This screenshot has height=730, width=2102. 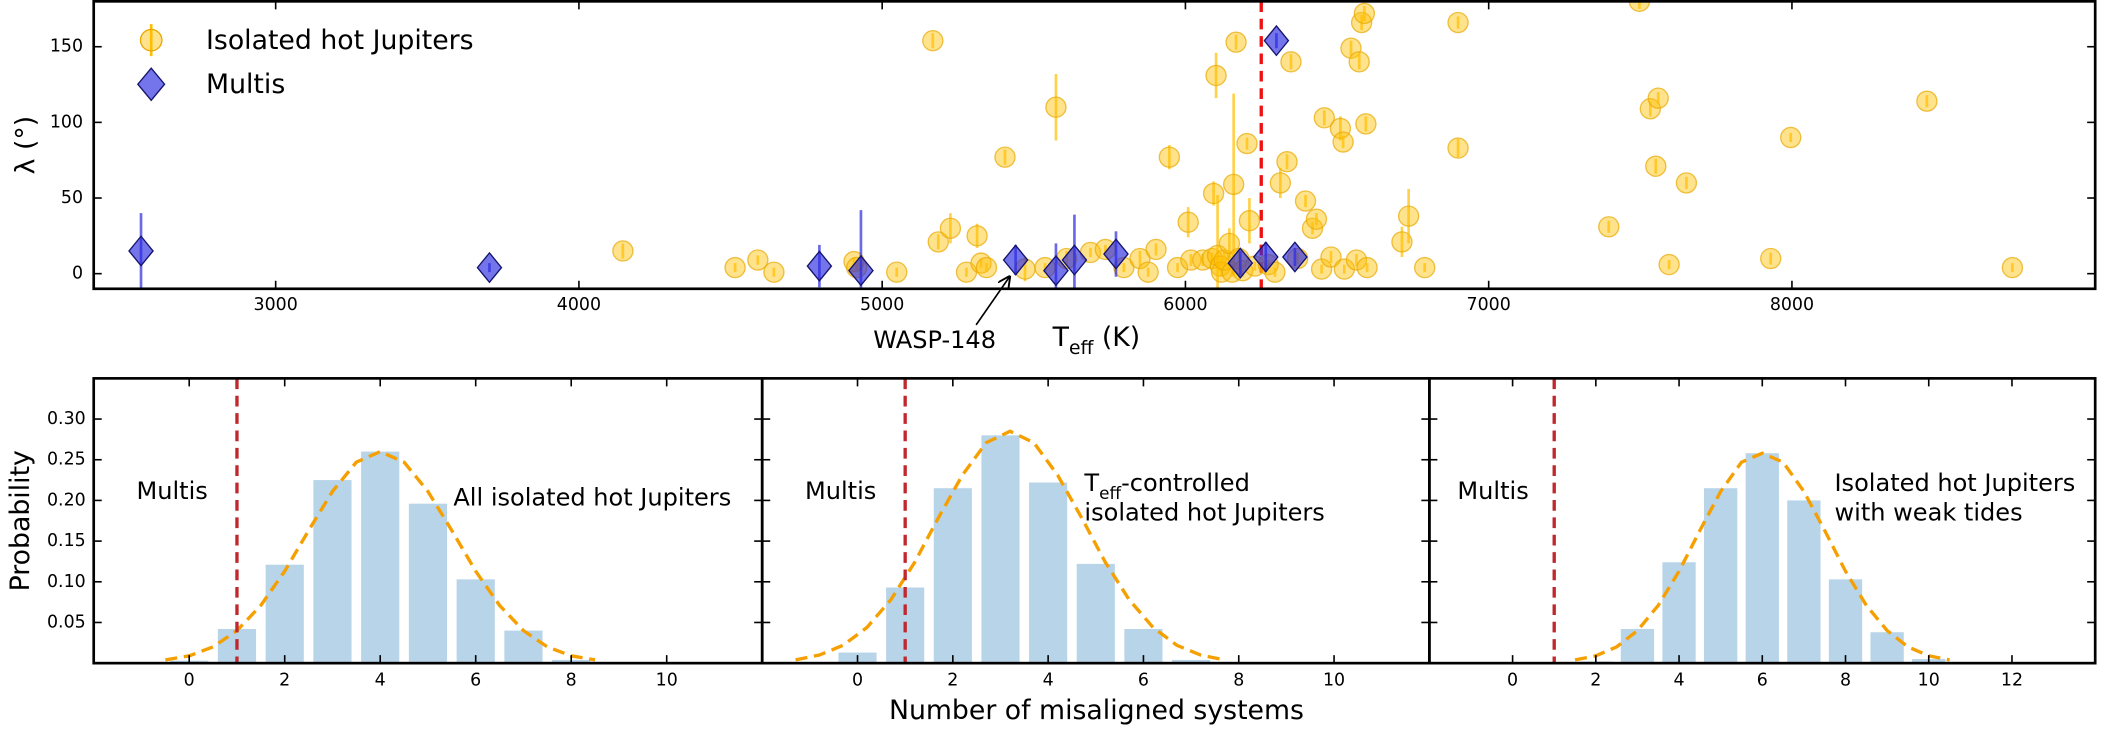 What do you see at coordinates (66, 460) in the screenshot?
I see `y-tick-label: 0.25` at bounding box center [66, 460].